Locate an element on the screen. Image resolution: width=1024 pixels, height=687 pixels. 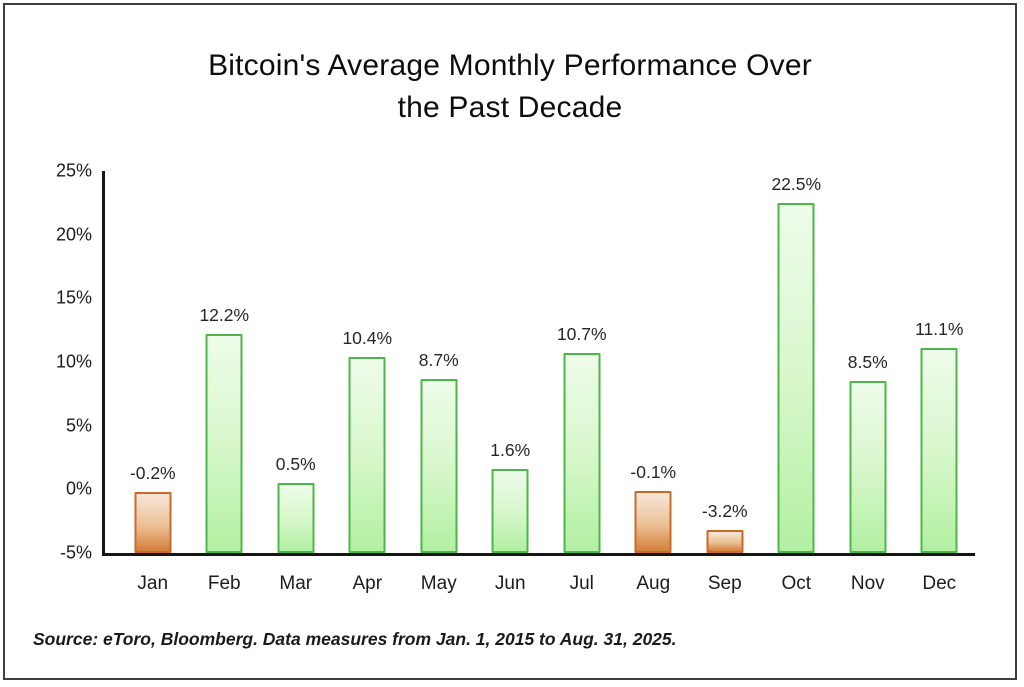
bar-slot-dec: 11.1% Dec is located at coordinates (940, 382).